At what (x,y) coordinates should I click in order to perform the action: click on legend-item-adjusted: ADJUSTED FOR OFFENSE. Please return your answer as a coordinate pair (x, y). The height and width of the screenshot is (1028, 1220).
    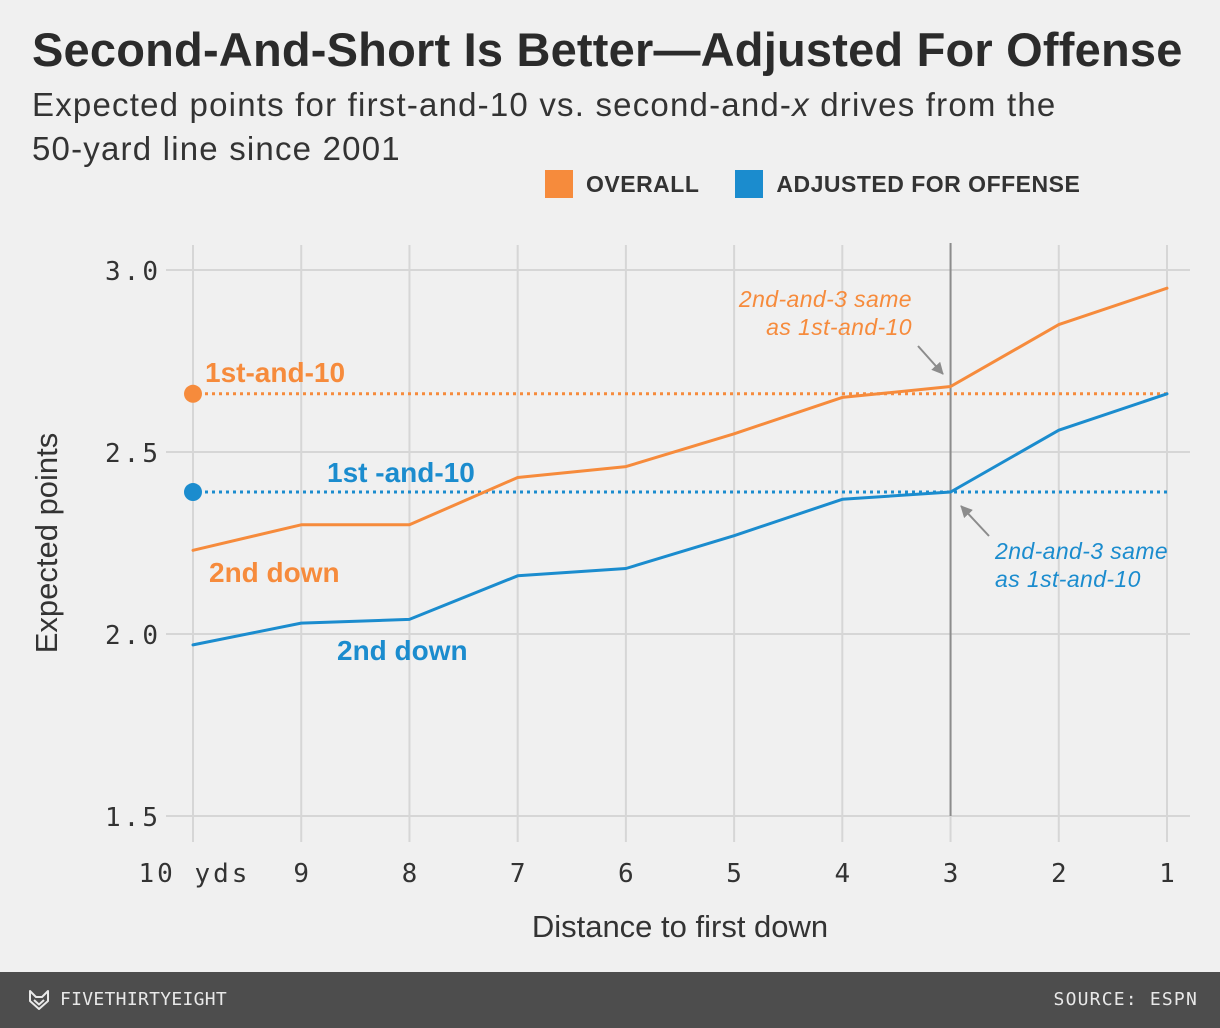
    Looking at the image, I should click on (907, 184).